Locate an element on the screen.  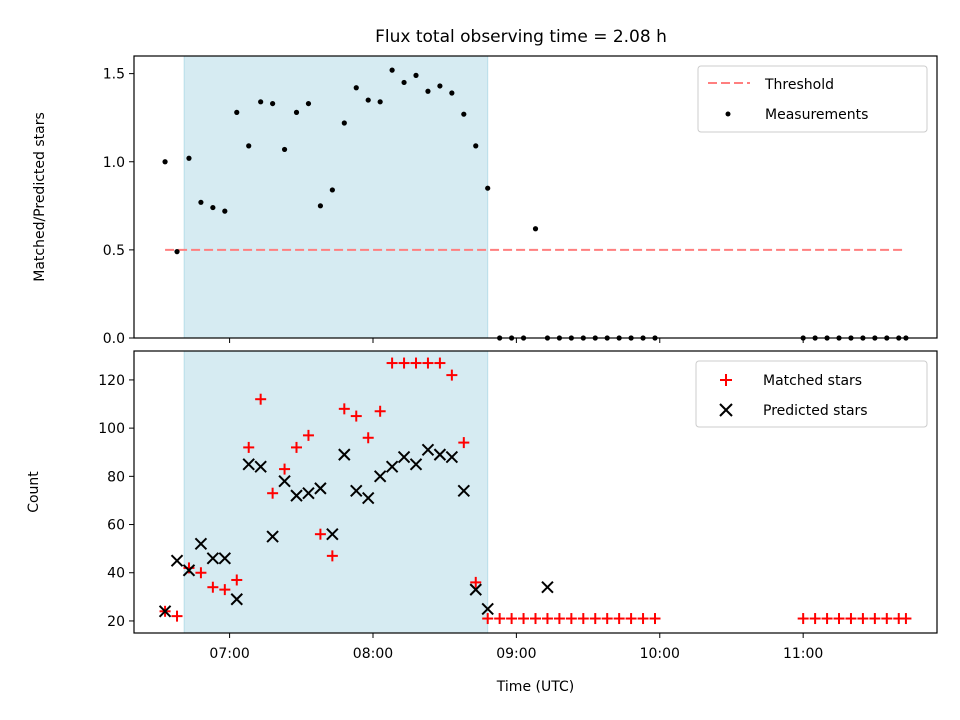
x-tick-label: 11:00 is located at coordinates (803, 654).